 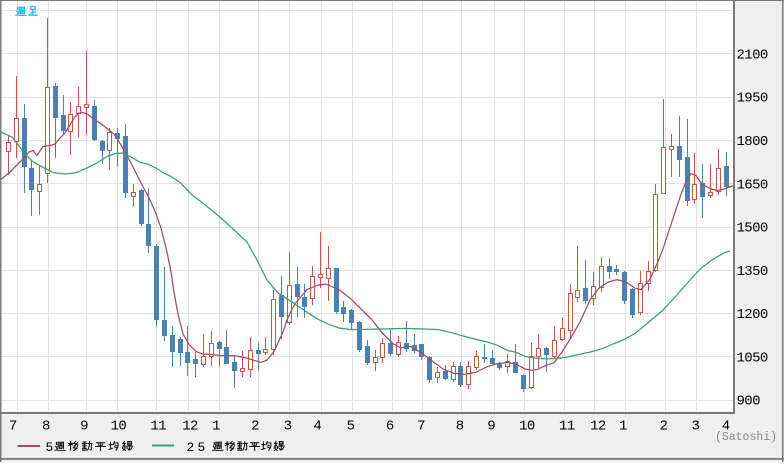 I want to click on svg-text: 1950, so click(x=752, y=99).